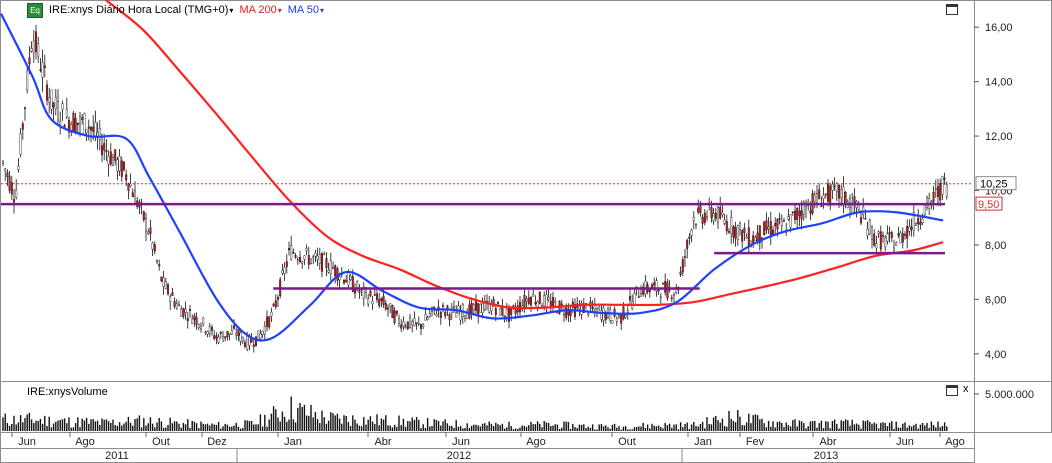 The width and height of the screenshot is (1052, 463). I want to click on y-tick-label: 4,00, so click(995, 355).